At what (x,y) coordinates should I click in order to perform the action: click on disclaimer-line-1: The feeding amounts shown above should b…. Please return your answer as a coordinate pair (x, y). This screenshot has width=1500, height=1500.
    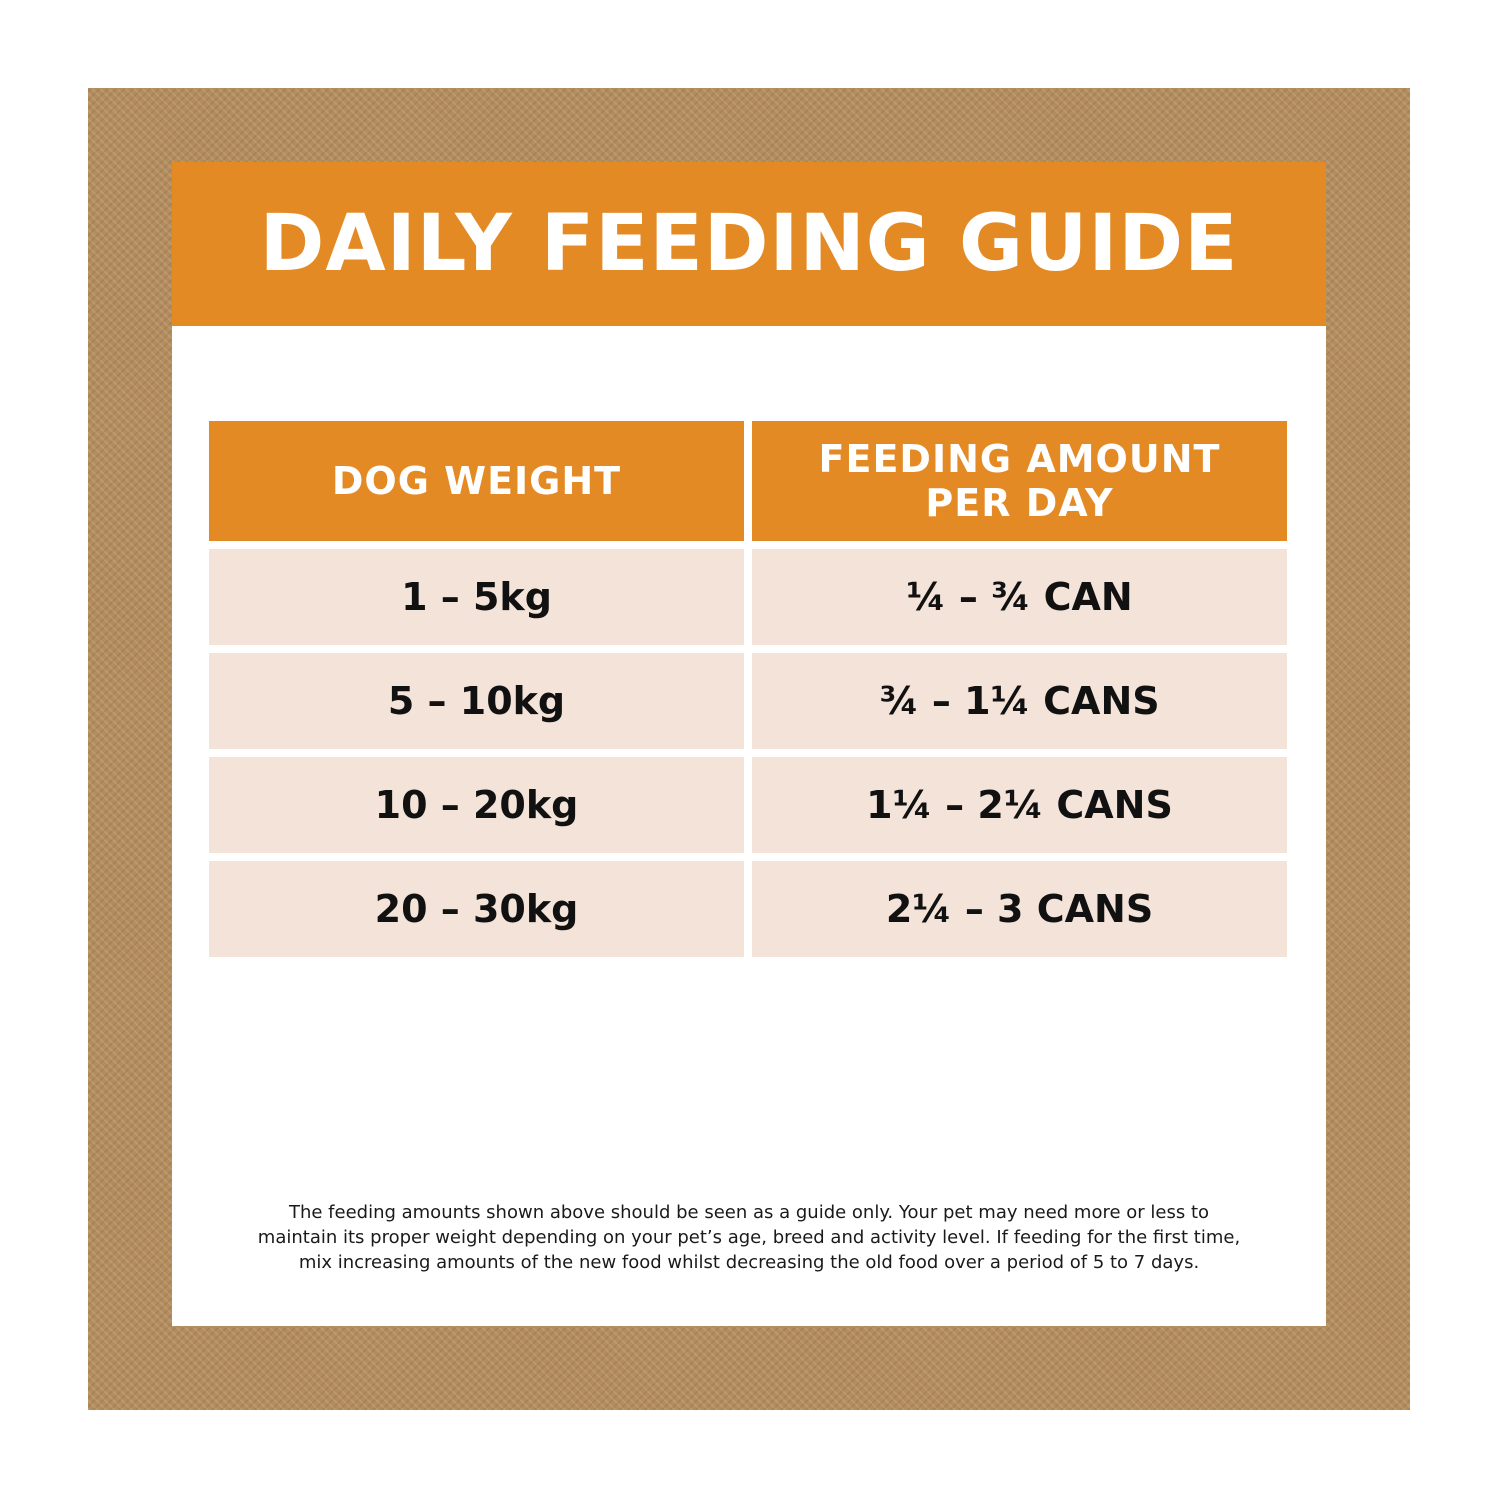
    Looking at the image, I should click on (749, 1212).